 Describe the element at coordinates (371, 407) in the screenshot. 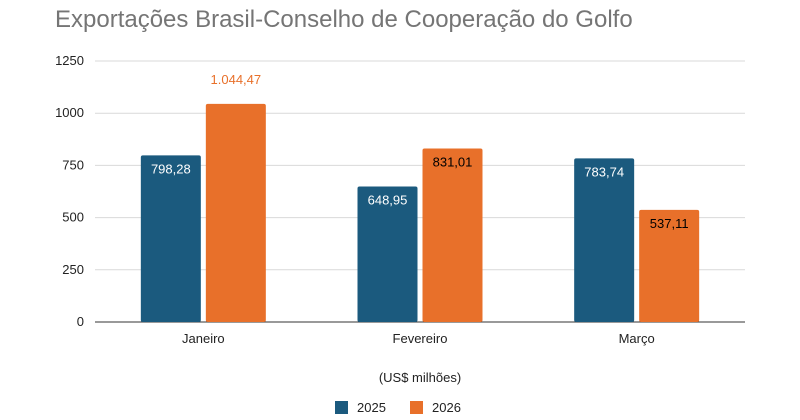

I see `legend-label: 2025` at that location.